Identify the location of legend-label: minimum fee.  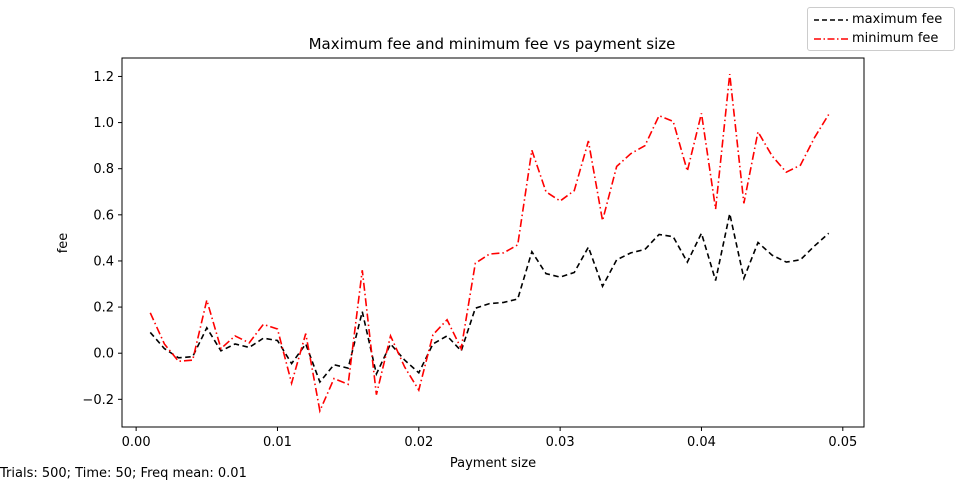
(895, 38).